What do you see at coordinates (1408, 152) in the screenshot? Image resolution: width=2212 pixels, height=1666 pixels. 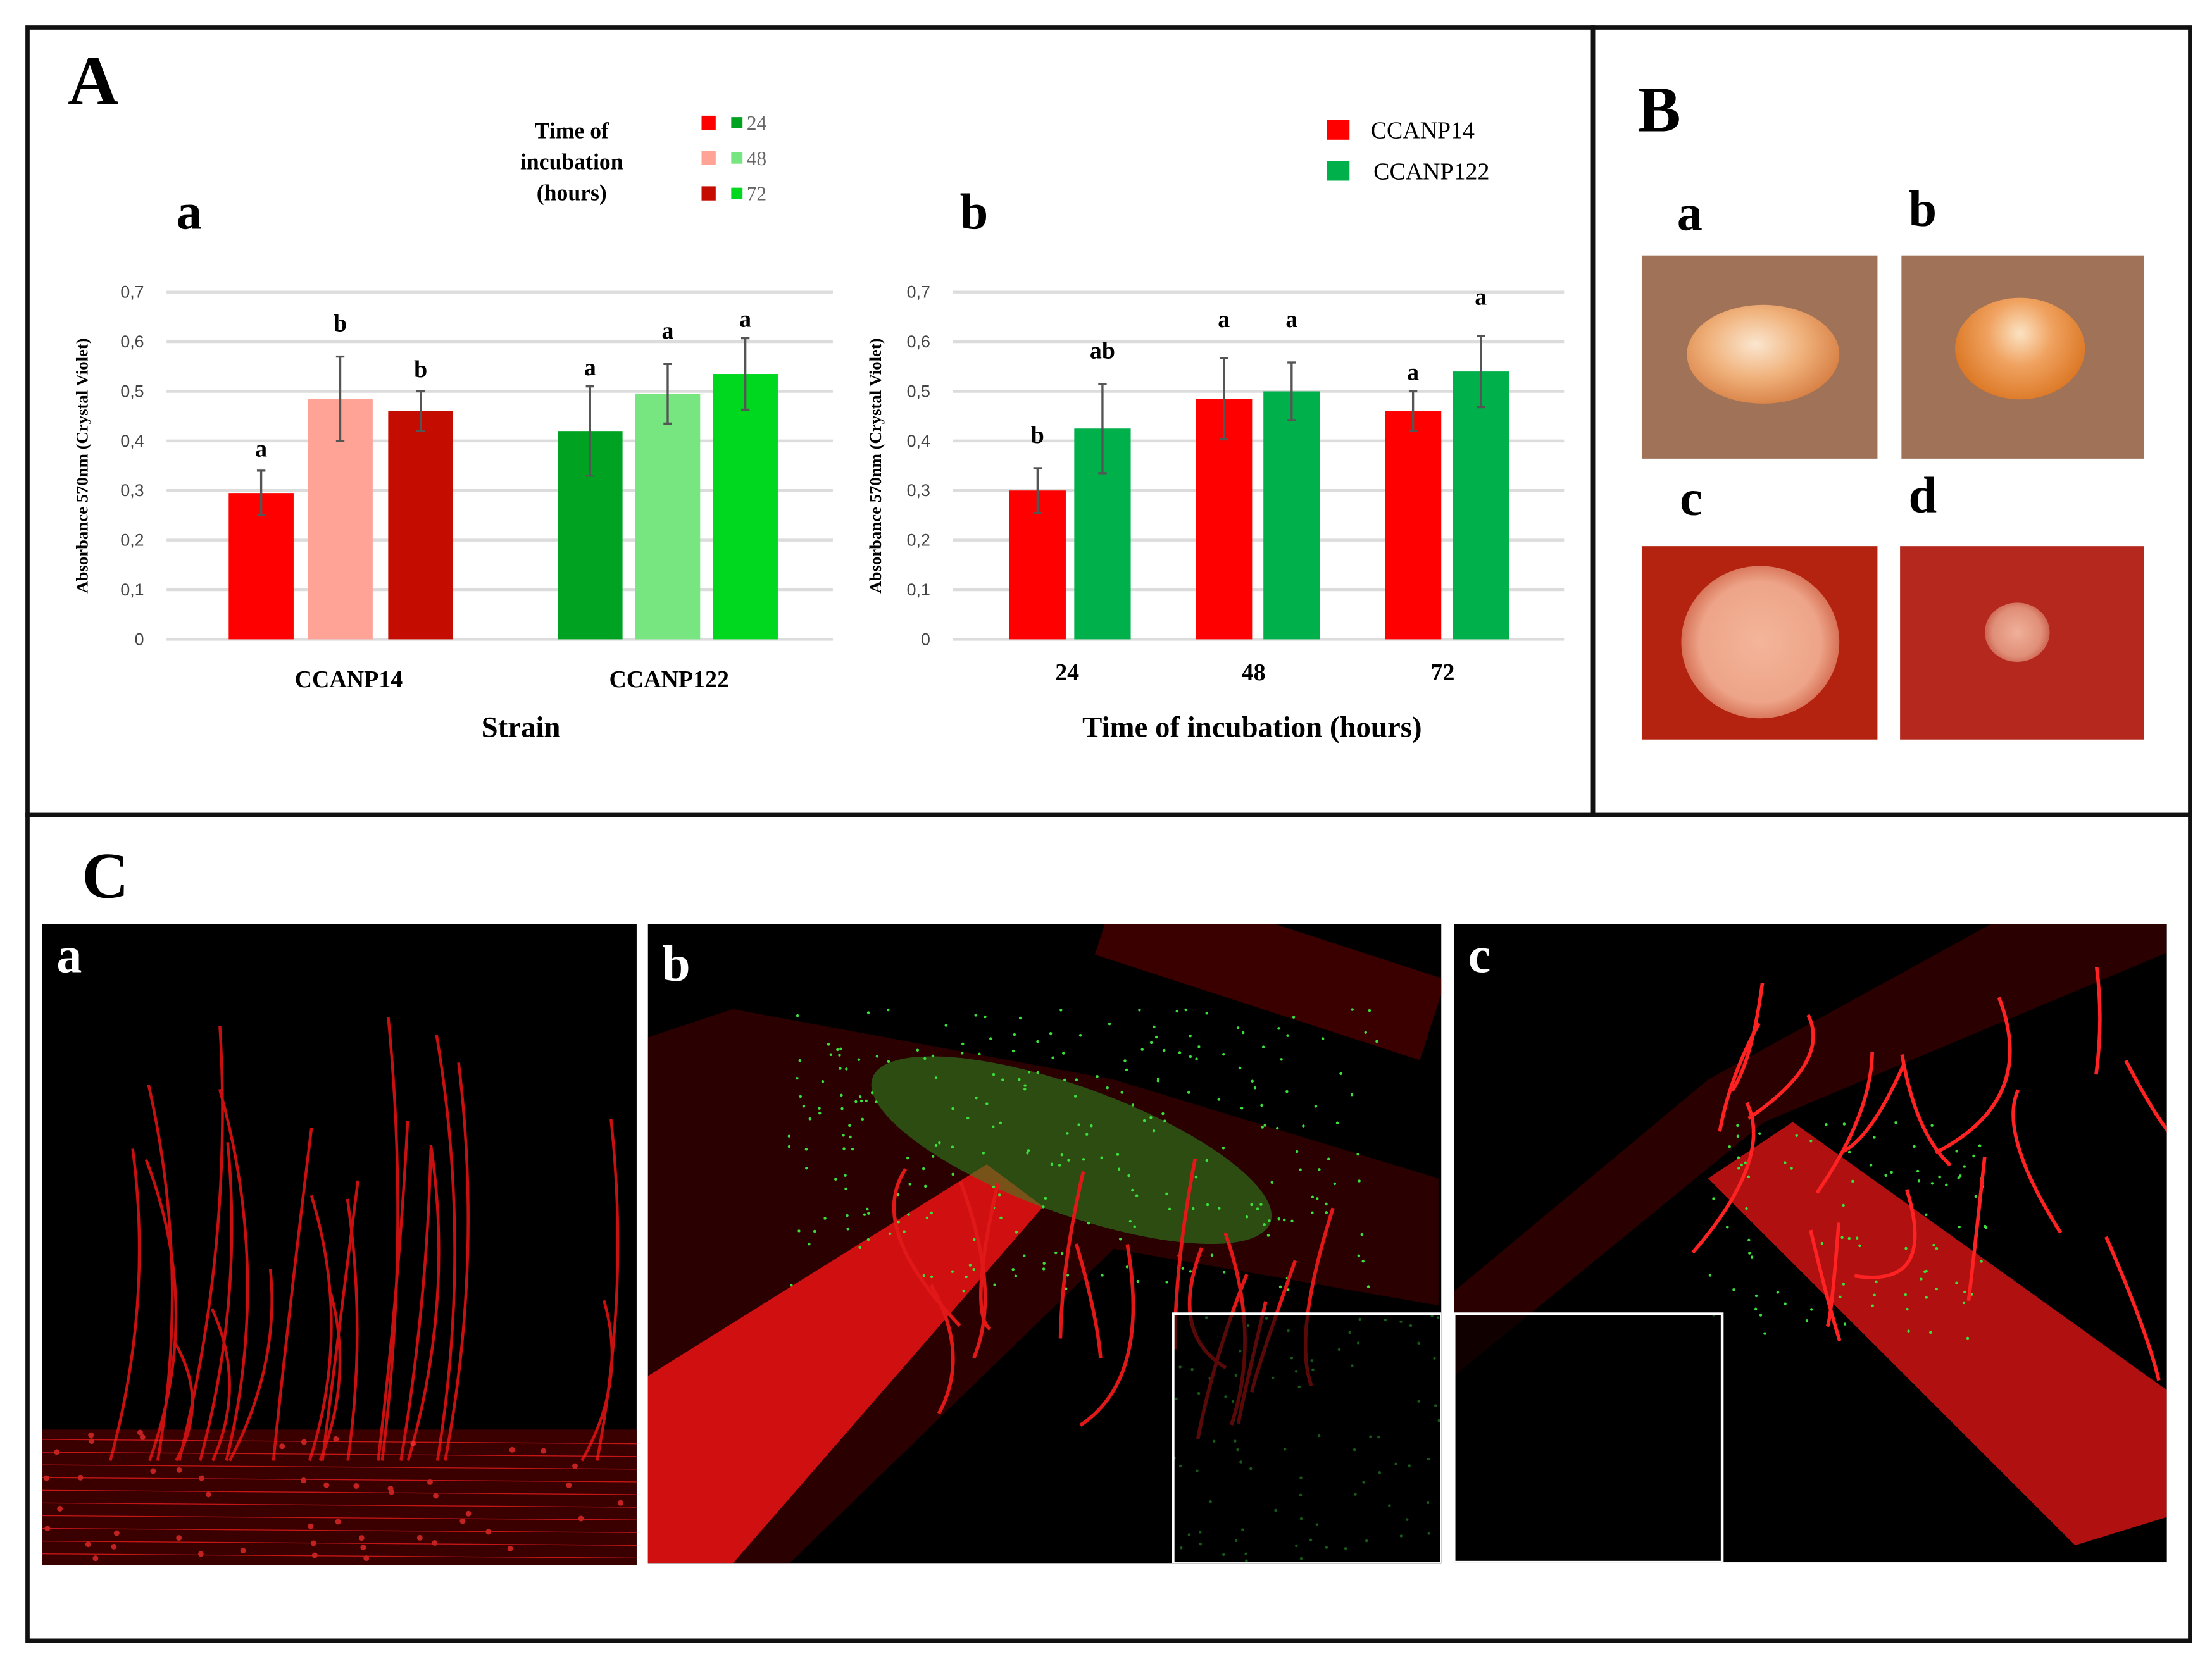 I see `chart-b-legend: CCANP14 CCANP122` at bounding box center [1408, 152].